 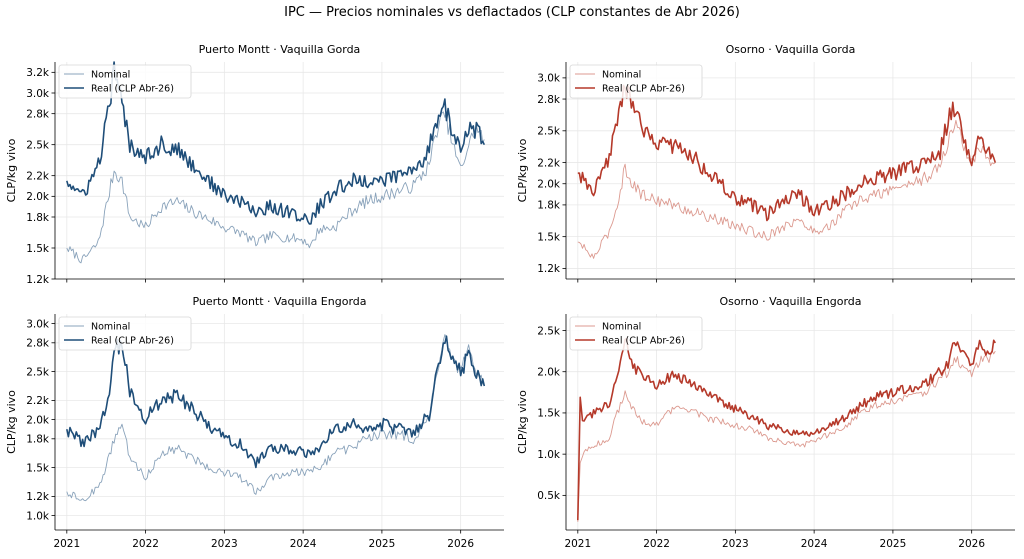 What do you see at coordinates (549, 496) in the screenshot?
I see `y-tick-label: 0.5k` at bounding box center [549, 496].